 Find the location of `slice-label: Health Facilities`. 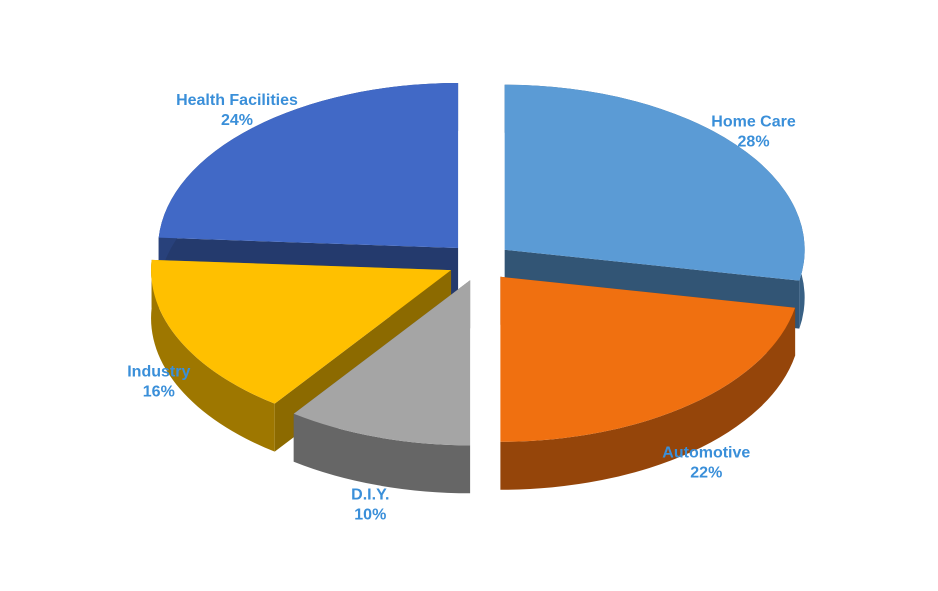

slice-label: Health Facilities is located at coordinates (237, 100).